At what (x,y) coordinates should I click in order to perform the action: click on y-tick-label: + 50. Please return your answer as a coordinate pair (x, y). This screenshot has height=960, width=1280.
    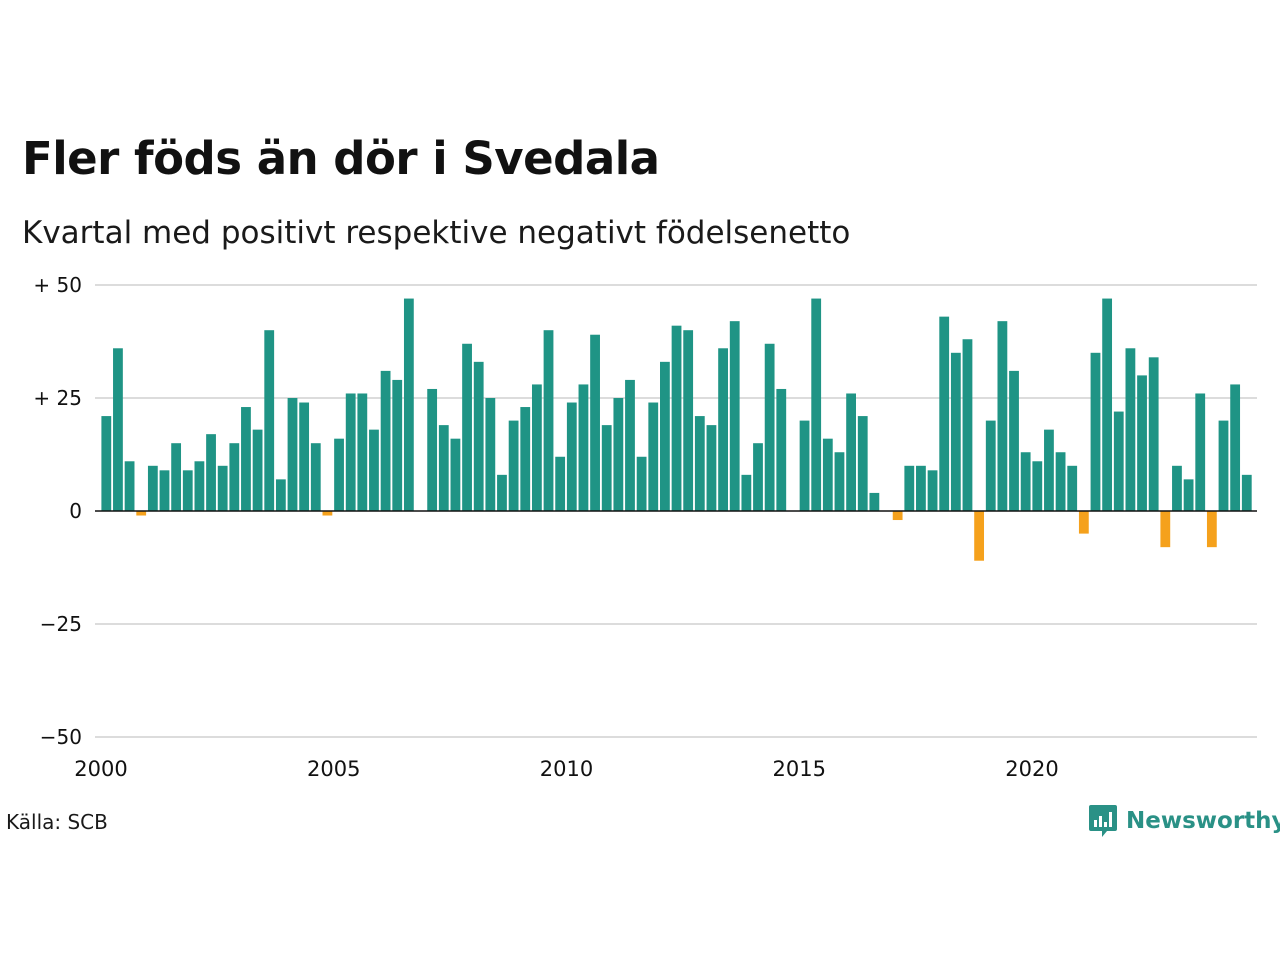
    Looking at the image, I should click on (57, 285).